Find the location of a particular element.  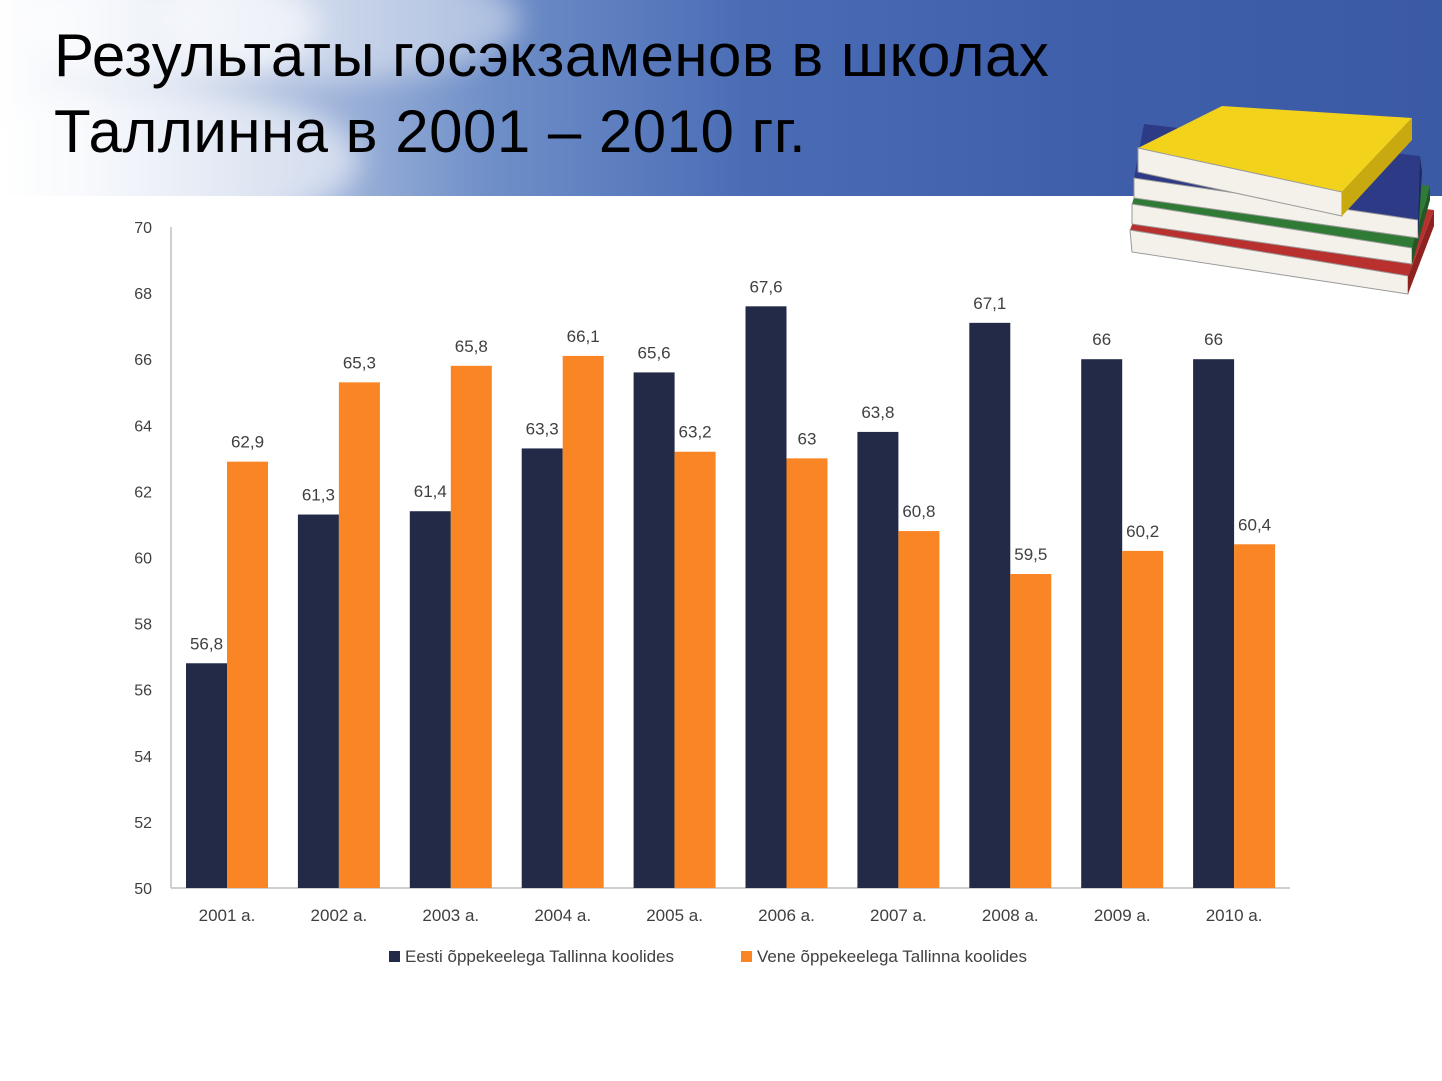

legend-label-series-2: Vene õppekeelega Tallinna koolides is located at coordinates (892, 956).